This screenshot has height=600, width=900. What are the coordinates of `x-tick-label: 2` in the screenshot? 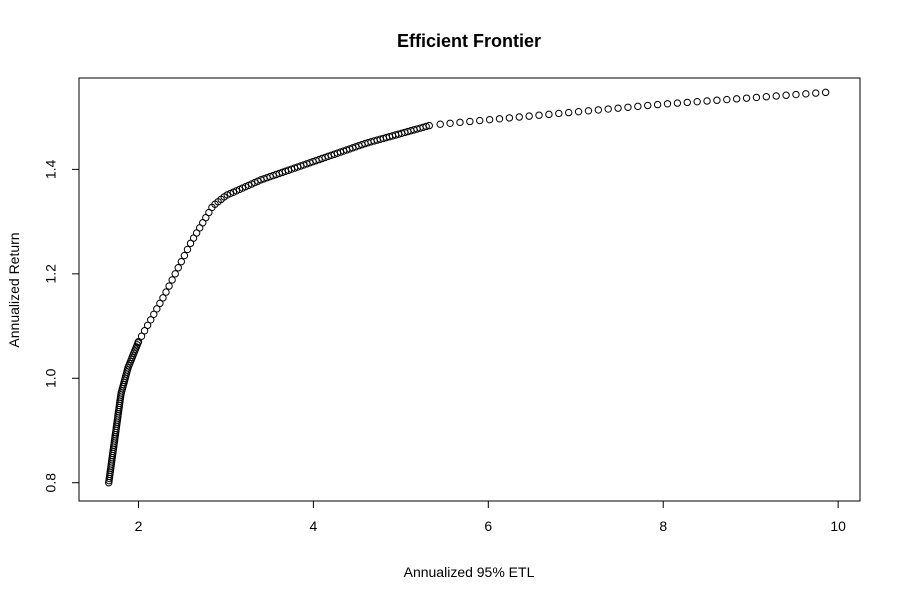 It's located at (139, 526).